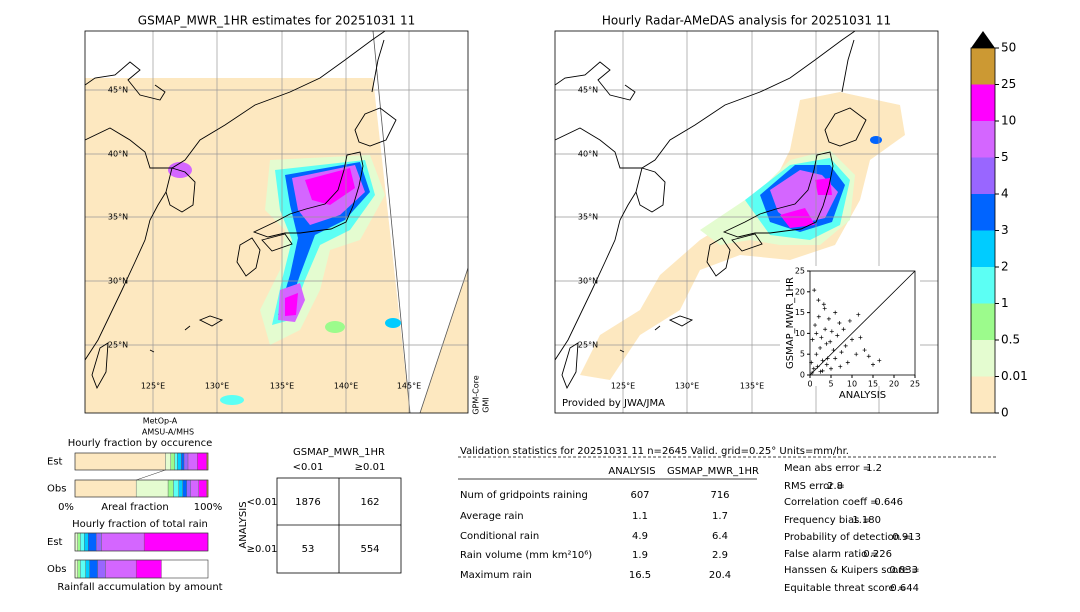 This screenshot has height=612, width=1080. I want to click on fraction-title: Hourly fraction by occurence, so click(140, 443).